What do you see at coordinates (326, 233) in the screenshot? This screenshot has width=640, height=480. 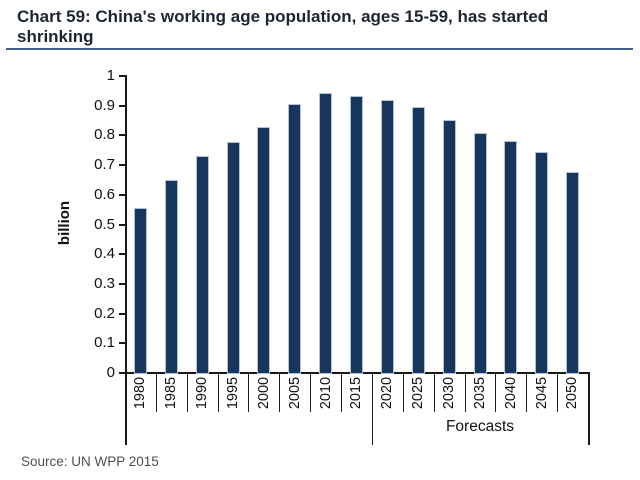 I see `bar-2010` at bounding box center [326, 233].